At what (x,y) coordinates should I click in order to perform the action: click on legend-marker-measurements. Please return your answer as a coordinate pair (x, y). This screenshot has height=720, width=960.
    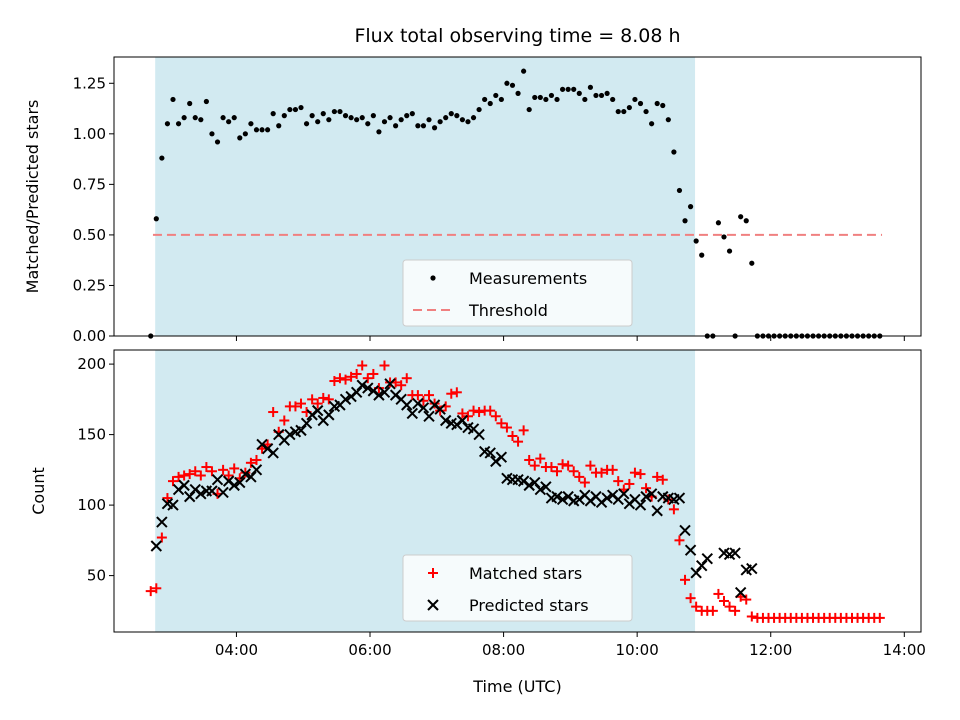
    Looking at the image, I should click on (433, 278).